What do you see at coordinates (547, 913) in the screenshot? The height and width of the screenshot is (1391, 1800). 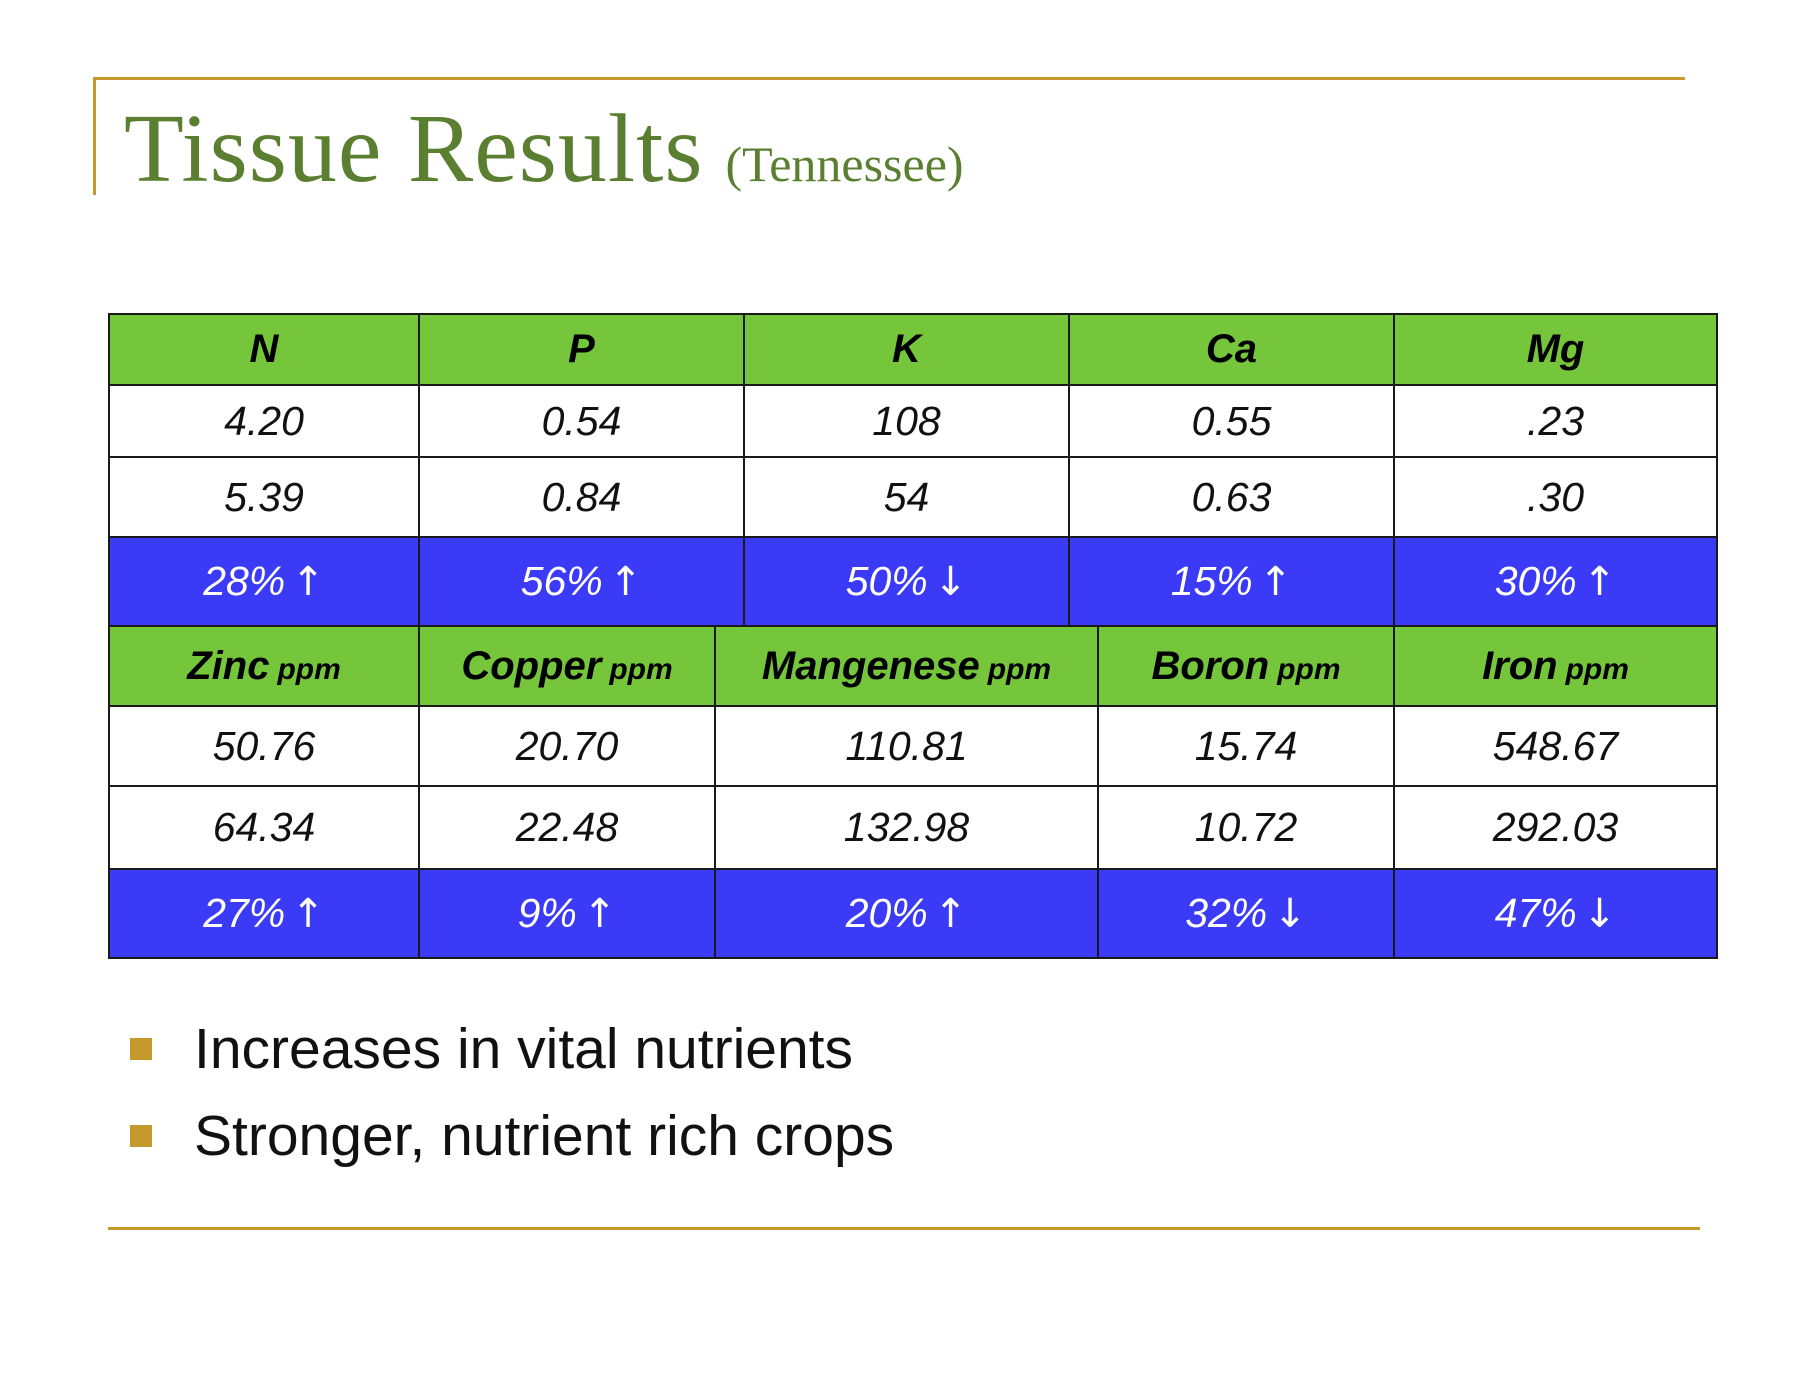 I see `change-value: 9%` at bounding box center [547, 913].